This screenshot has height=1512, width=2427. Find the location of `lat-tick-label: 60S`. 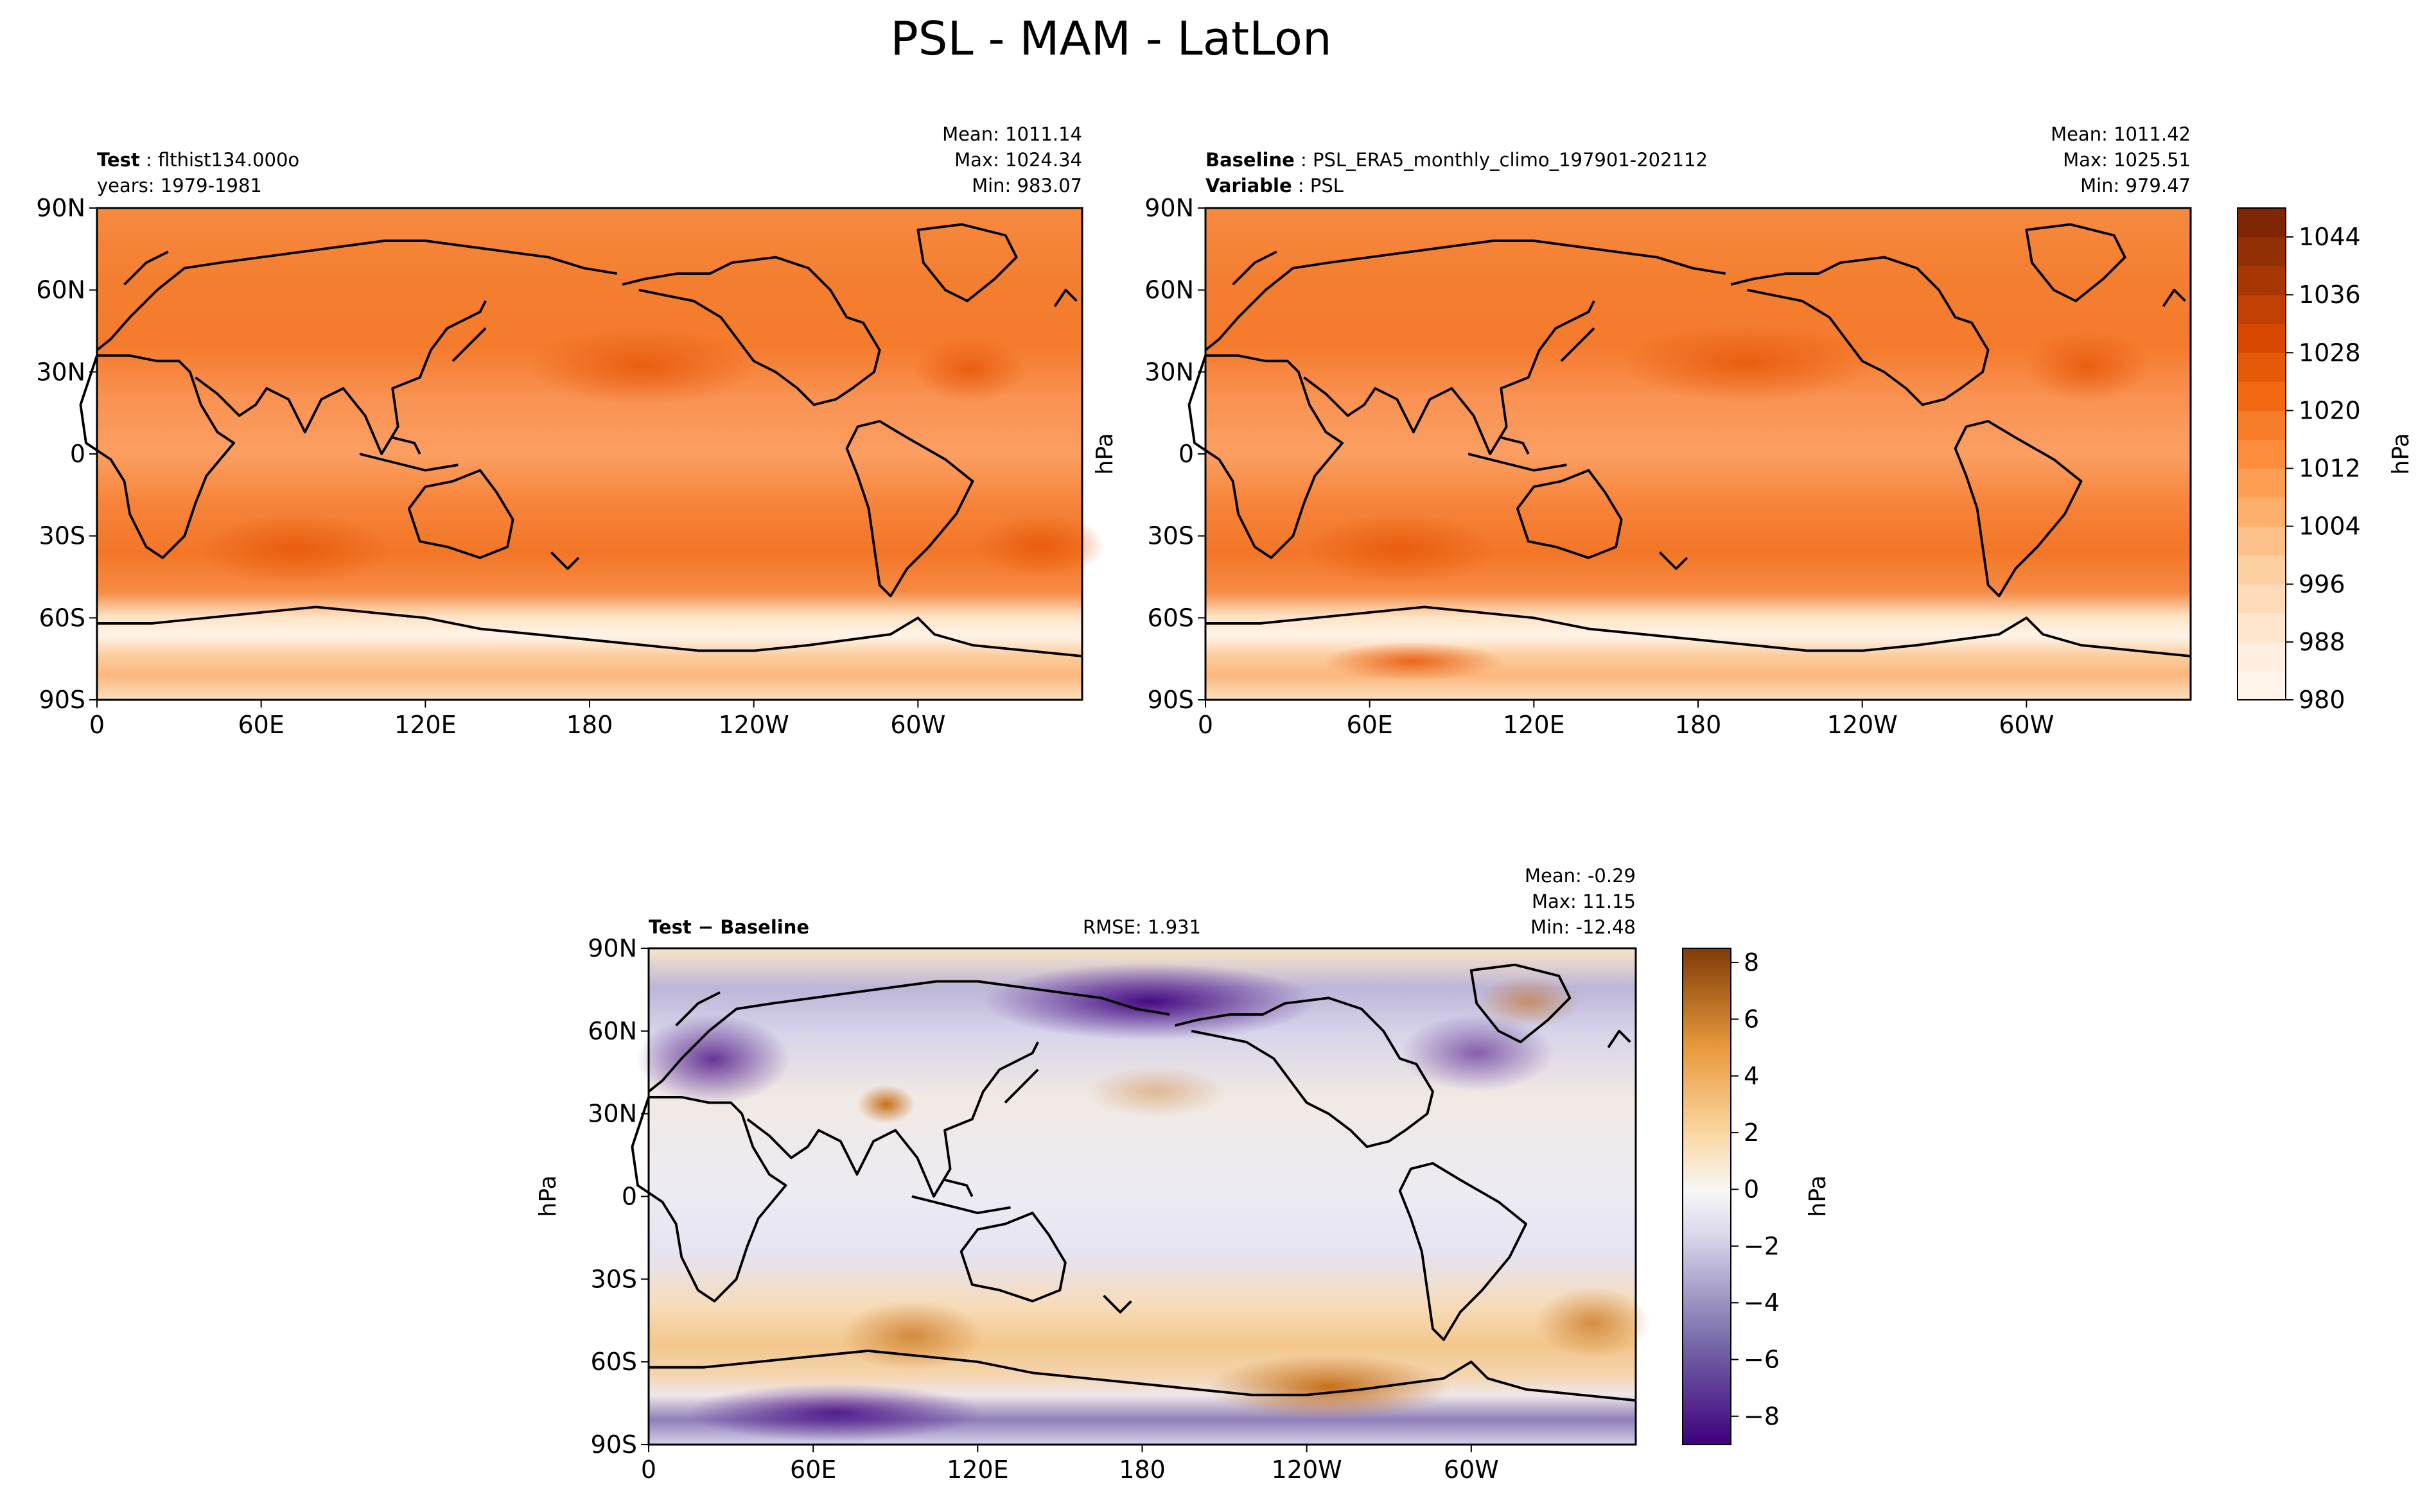

lat-tick-label: 60S is located at coordinates (614, 1362).